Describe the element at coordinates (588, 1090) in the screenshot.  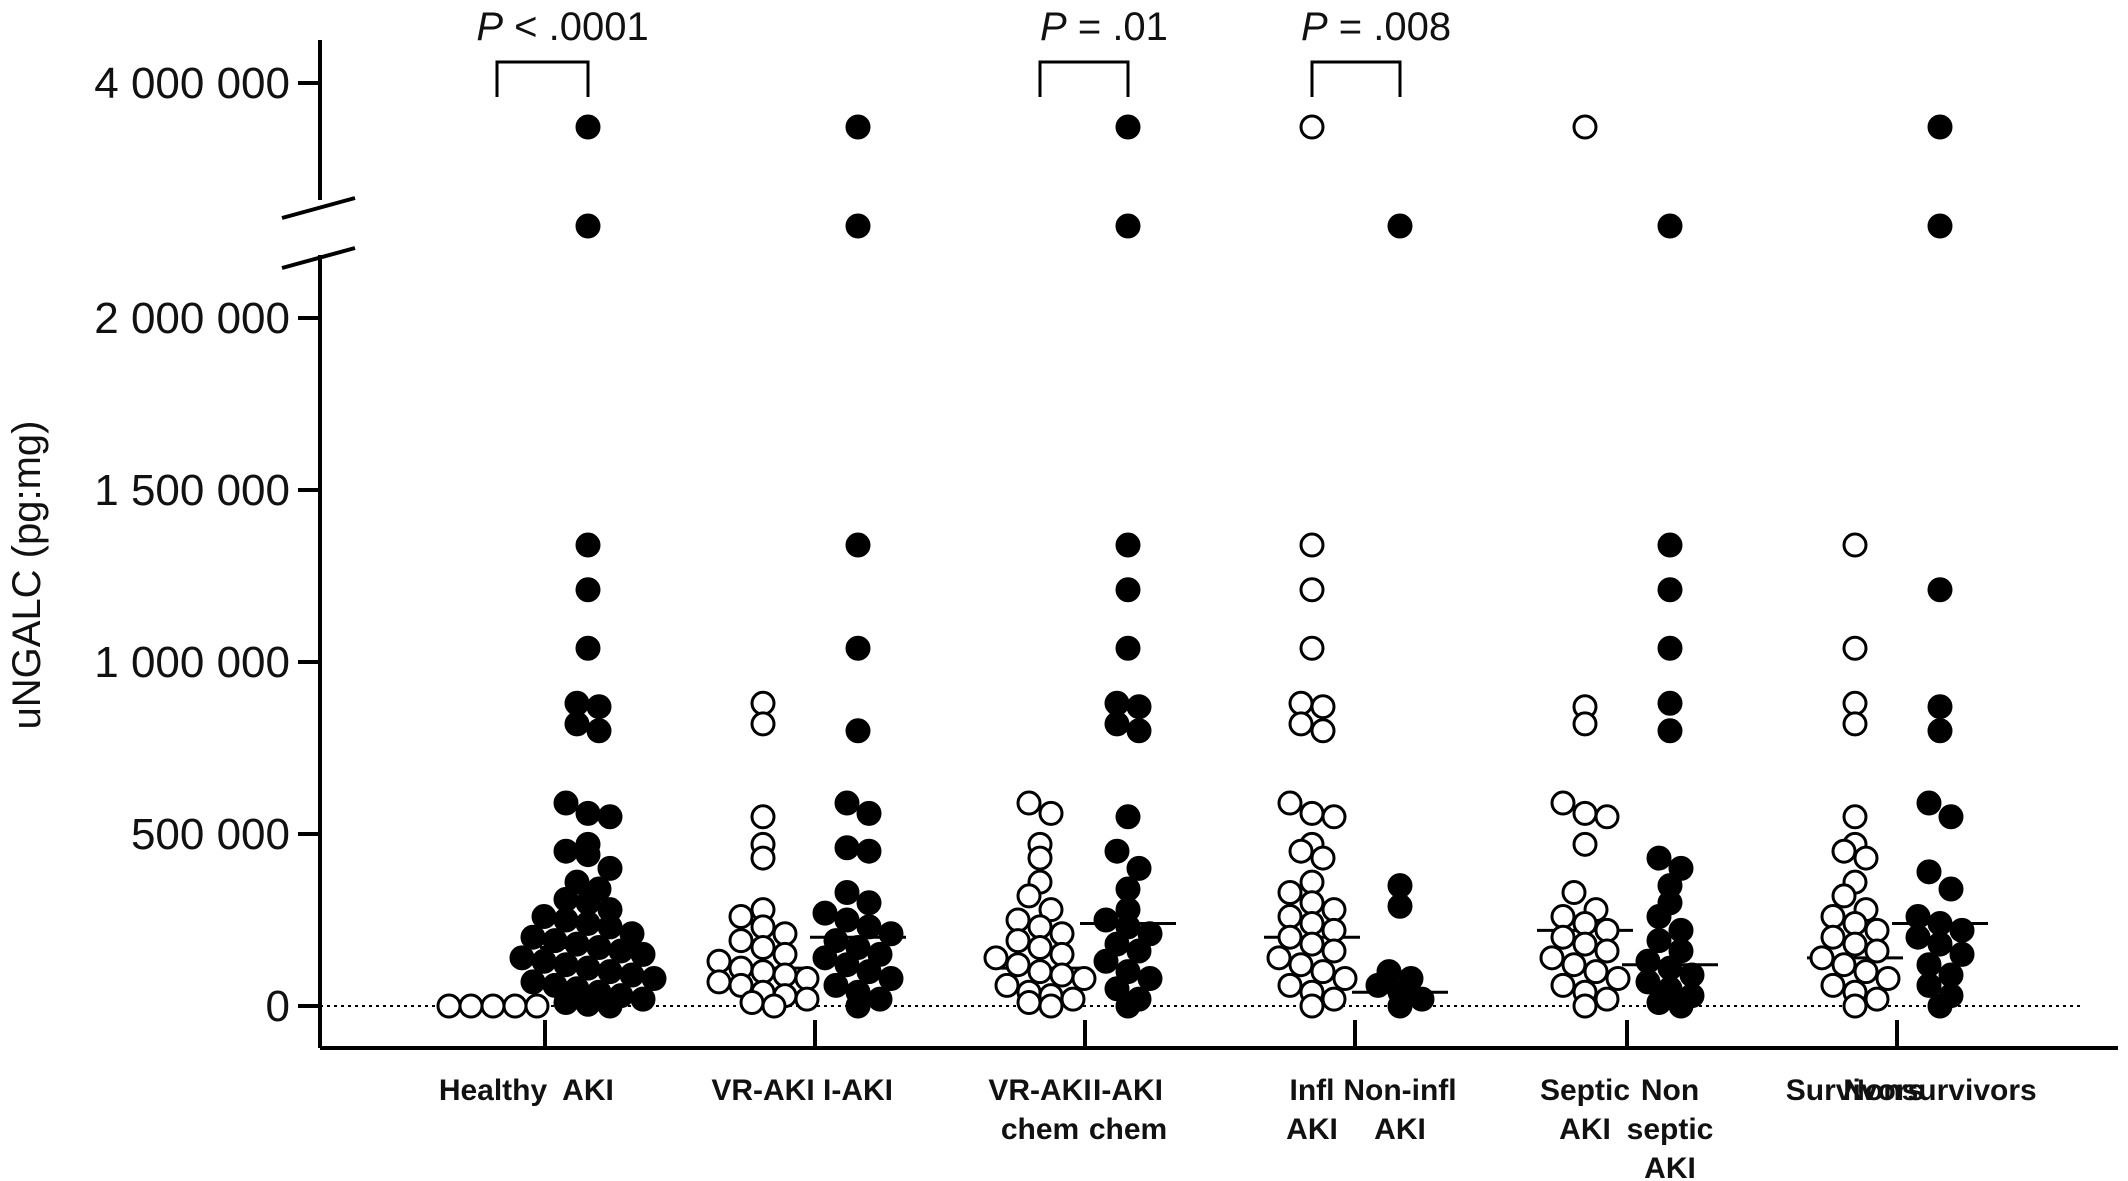
I see `x-category-label: AKI` at that location.